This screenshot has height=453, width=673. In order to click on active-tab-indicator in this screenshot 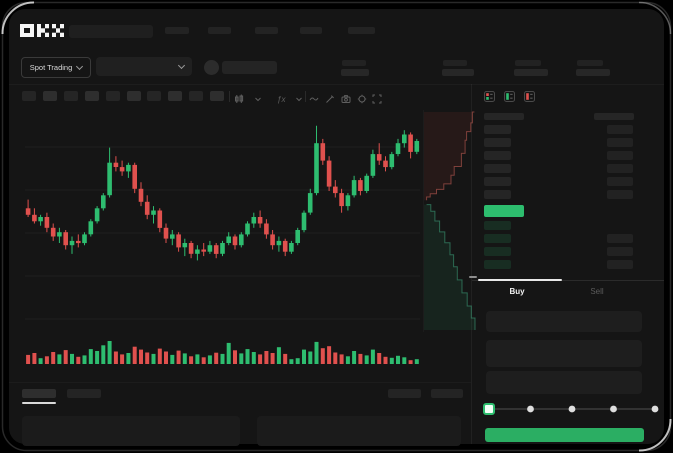, I will do `click(520, 280)`.